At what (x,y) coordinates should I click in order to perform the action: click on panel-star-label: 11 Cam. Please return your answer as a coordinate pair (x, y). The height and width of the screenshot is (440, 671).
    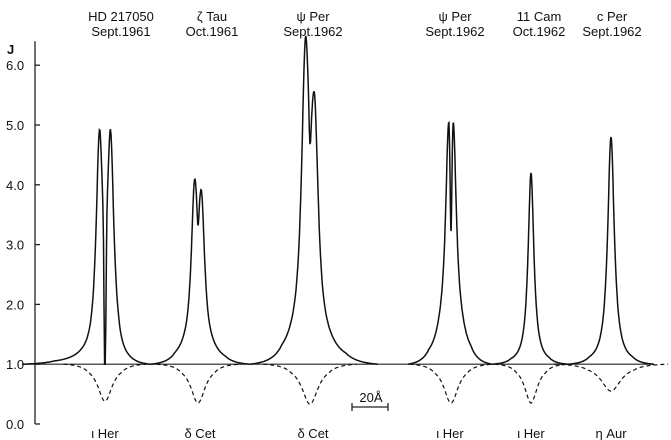
    Looking at the image, I should click on (539, 16).